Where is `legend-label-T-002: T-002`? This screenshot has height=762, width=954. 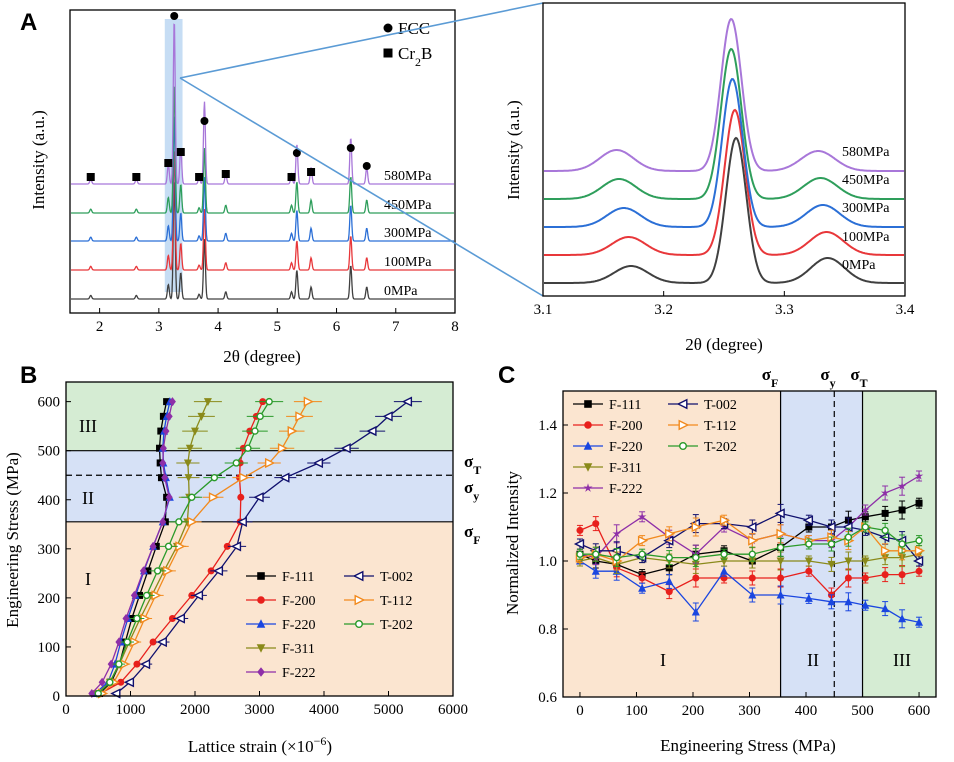 legend-label-T-002: T-002 is located at coordinates (396, 577).